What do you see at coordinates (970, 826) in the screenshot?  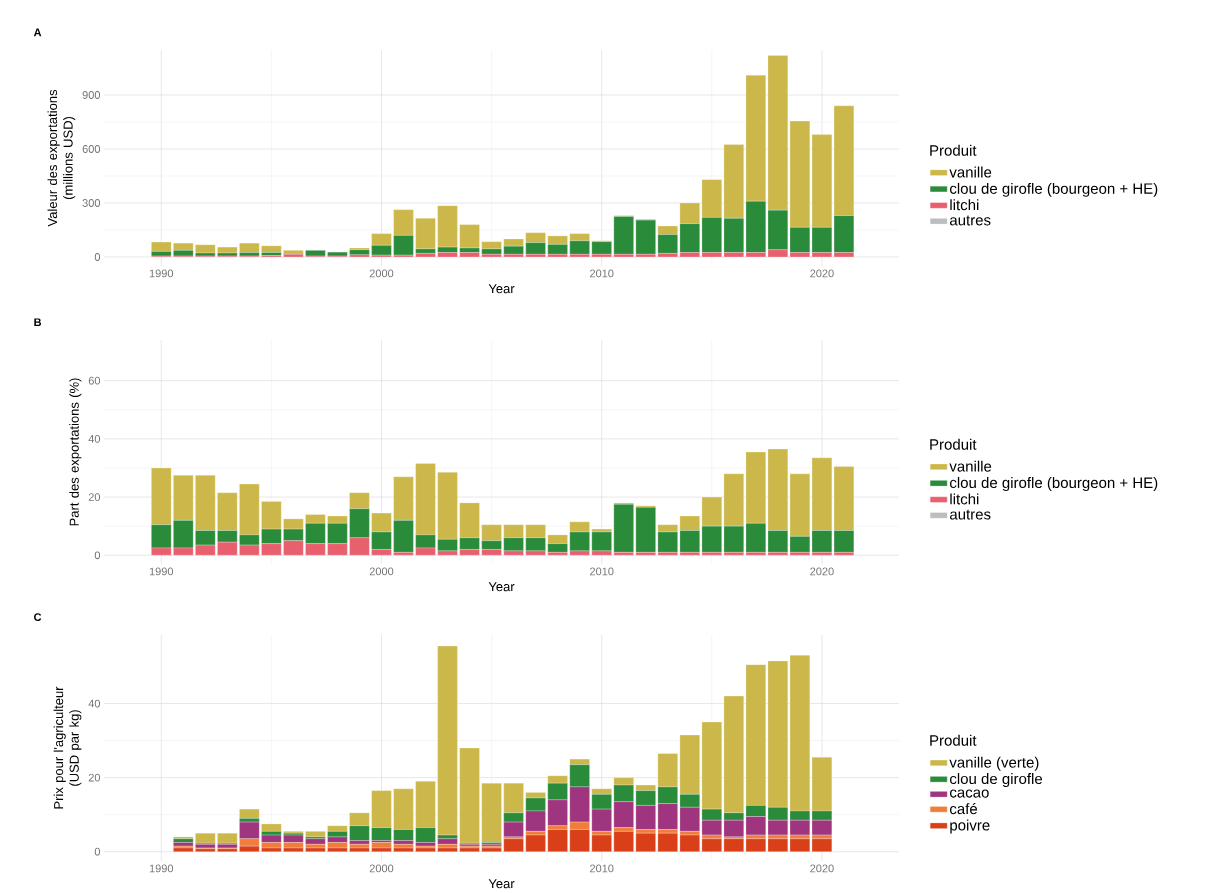 I see `legend-label: poivre` at bounding box center [970, 826].